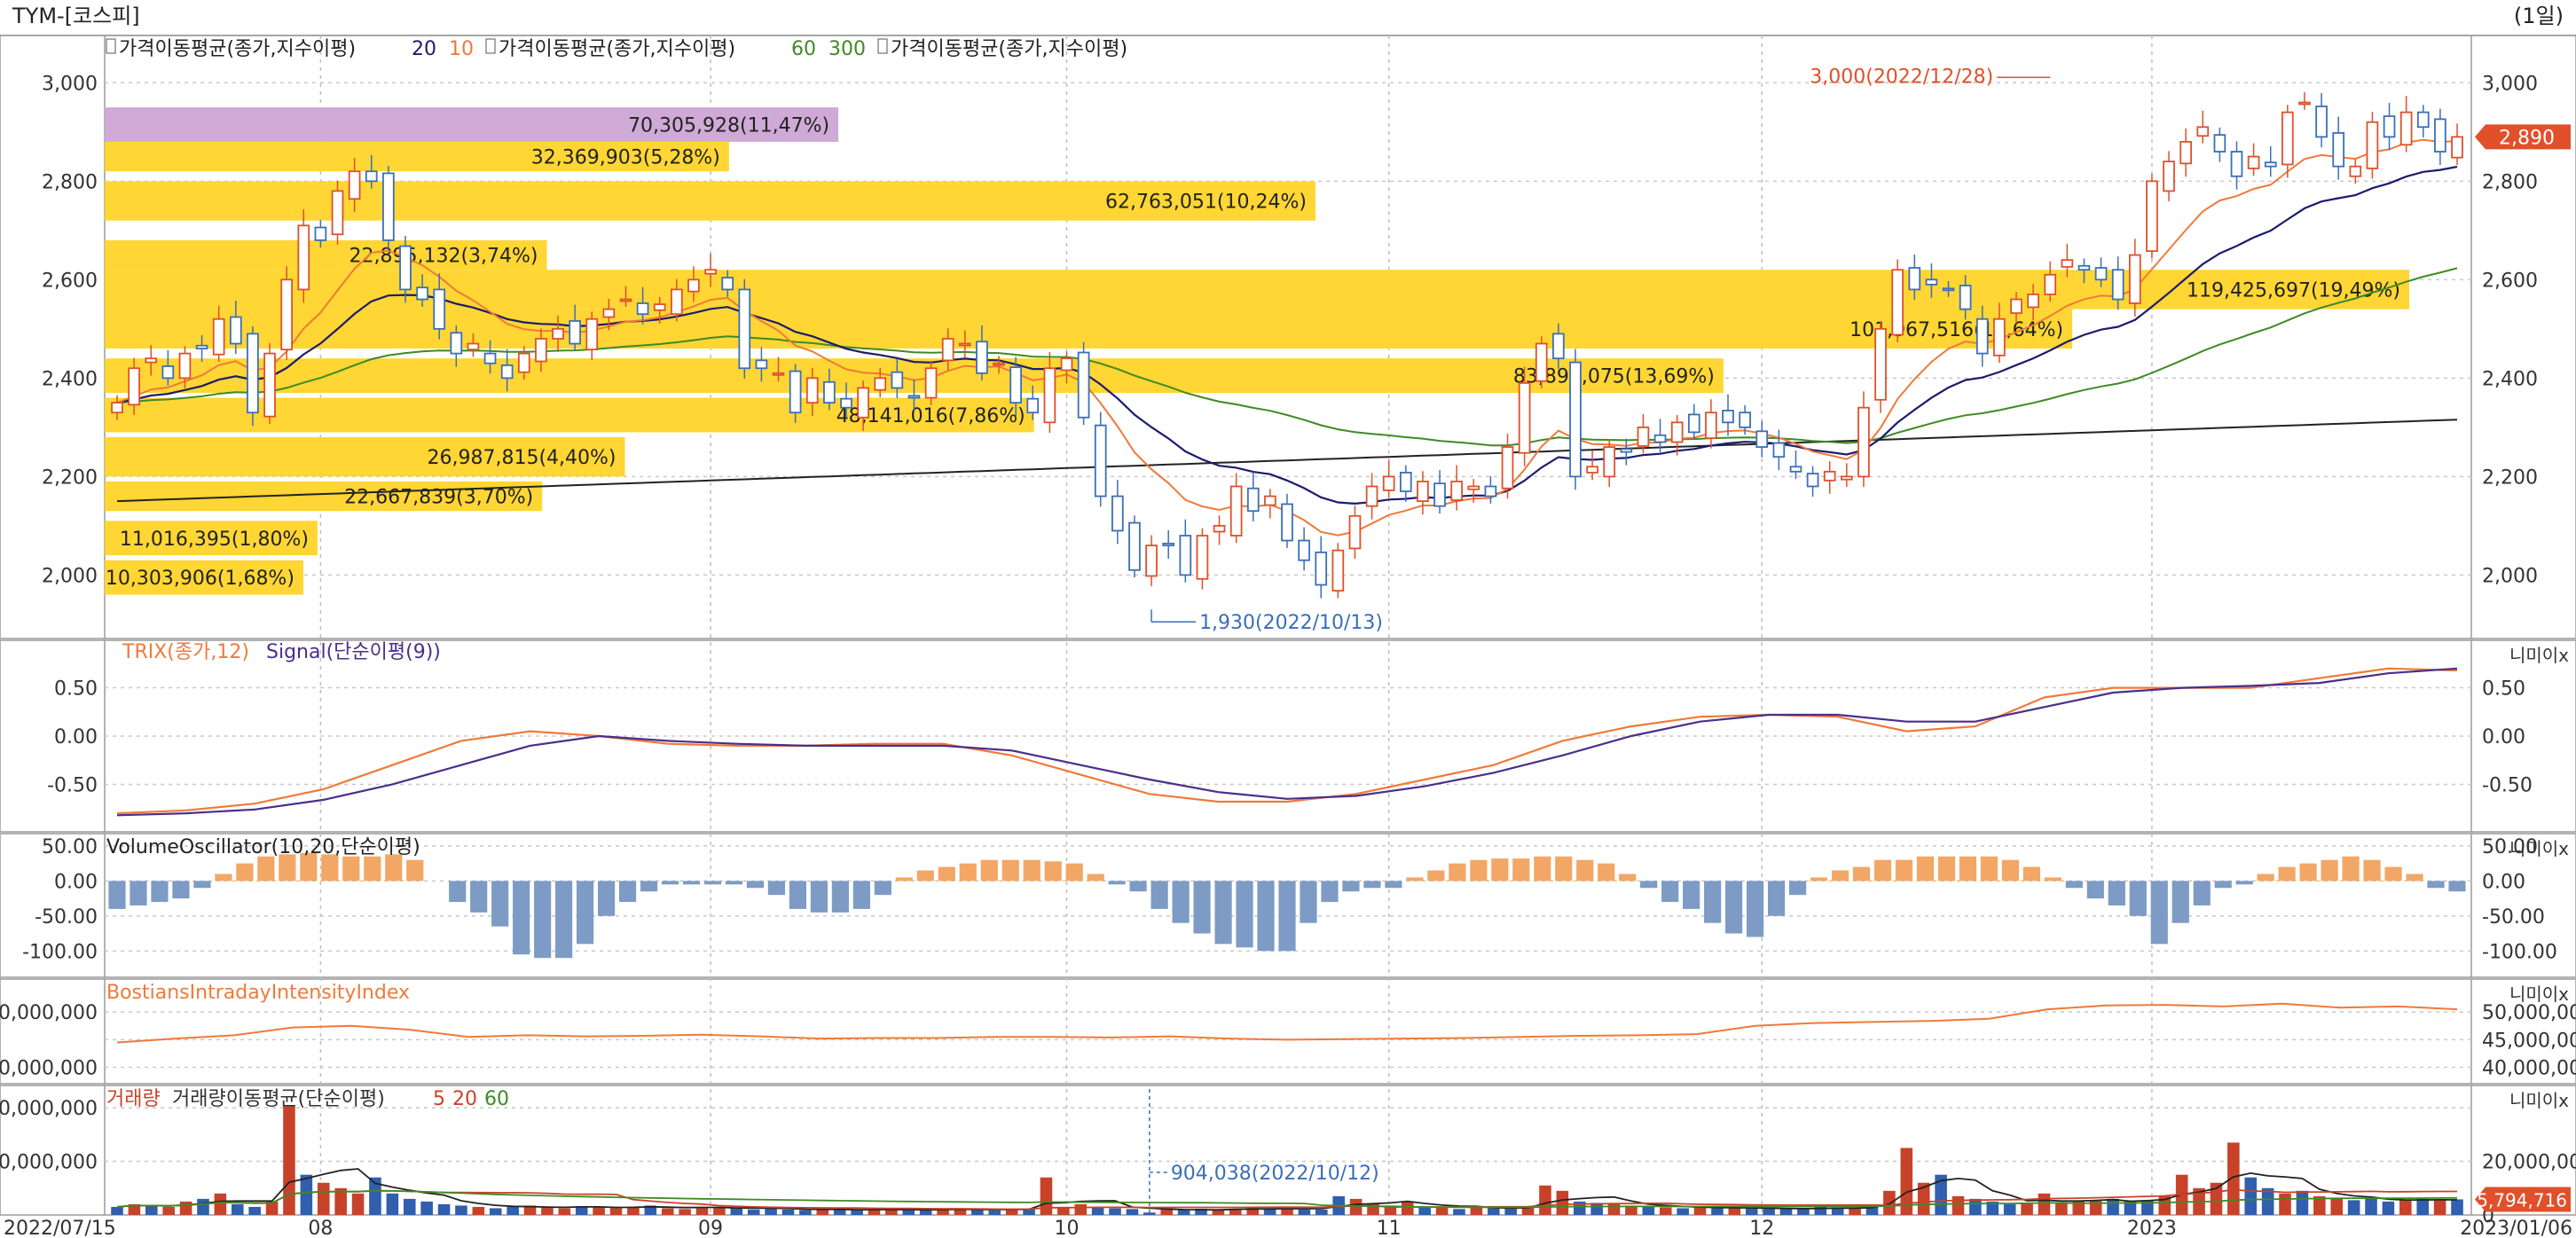 Image resolution: width=2576 pixels, height=1238 pixels. Describe the element at coordinates (1287, 742) in the screenshot. I see `signal-line` at that location.